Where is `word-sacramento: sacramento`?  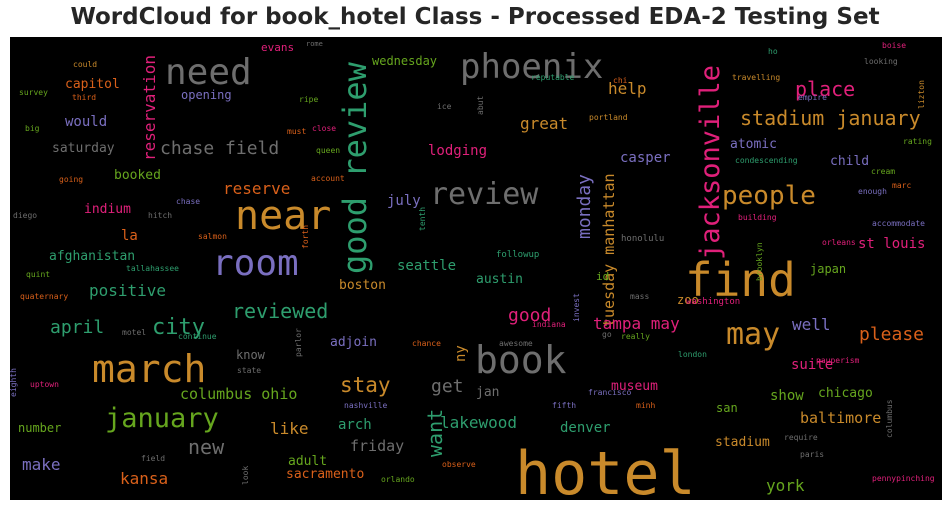
word-sacramento: sacramento is located at coordinates (325, 474).